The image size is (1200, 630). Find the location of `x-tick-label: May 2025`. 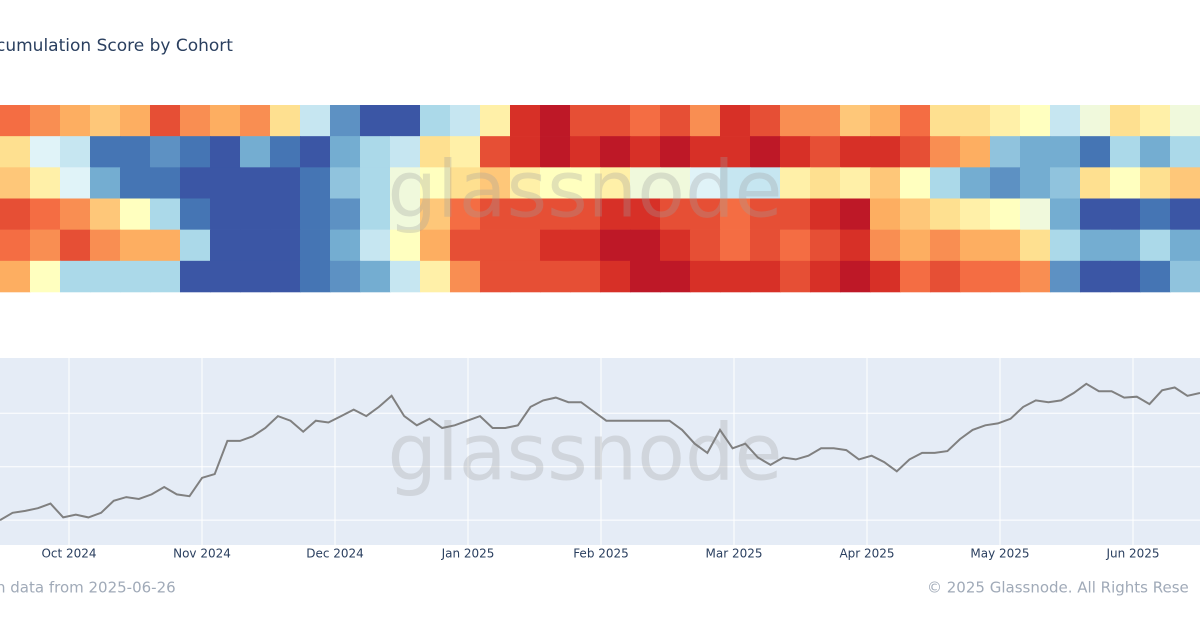

x-tick-label: May 2025 is located at coordinates (999, 554).